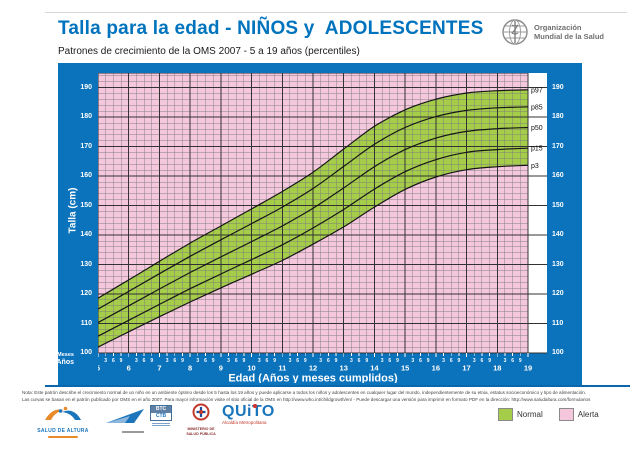  I want to click on y-tick-label-right: 150, so click(558, 205).